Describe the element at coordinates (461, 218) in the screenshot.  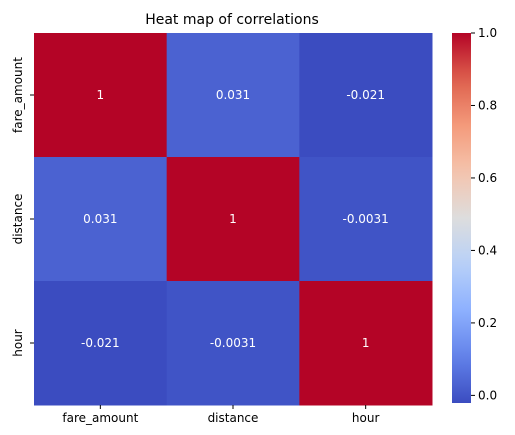
I see `colorbar-gradient` at that location.